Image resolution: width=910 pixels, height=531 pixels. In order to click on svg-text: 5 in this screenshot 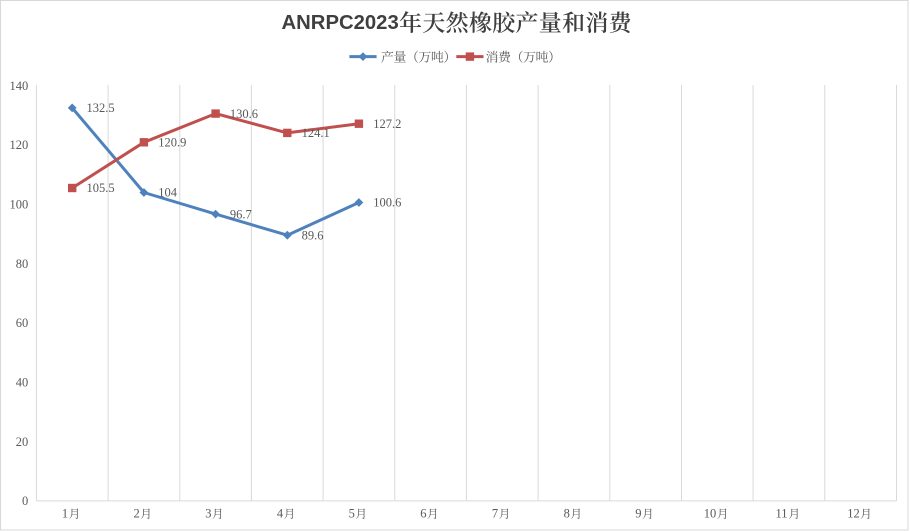, I will do `click(352, 514)`.